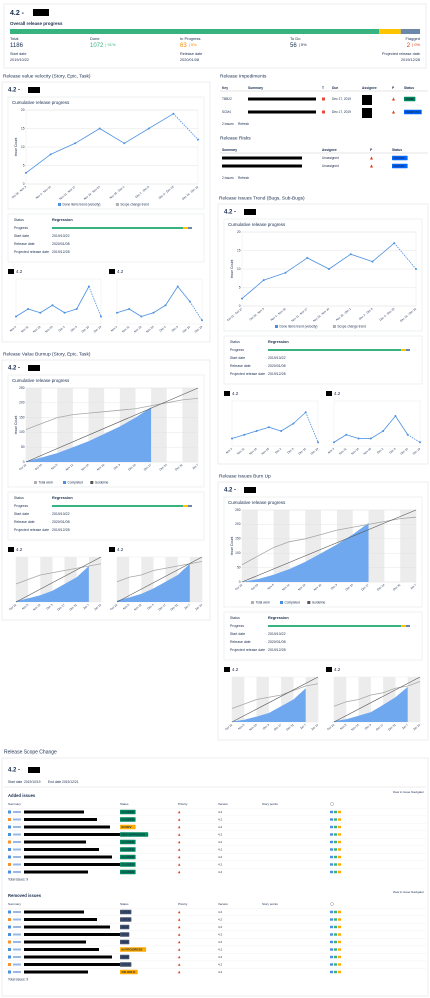 The image size is (430, 998). Describe the element at coordinates (17, 46) in the screenshot. I see `stat-number: 1186` at that location.